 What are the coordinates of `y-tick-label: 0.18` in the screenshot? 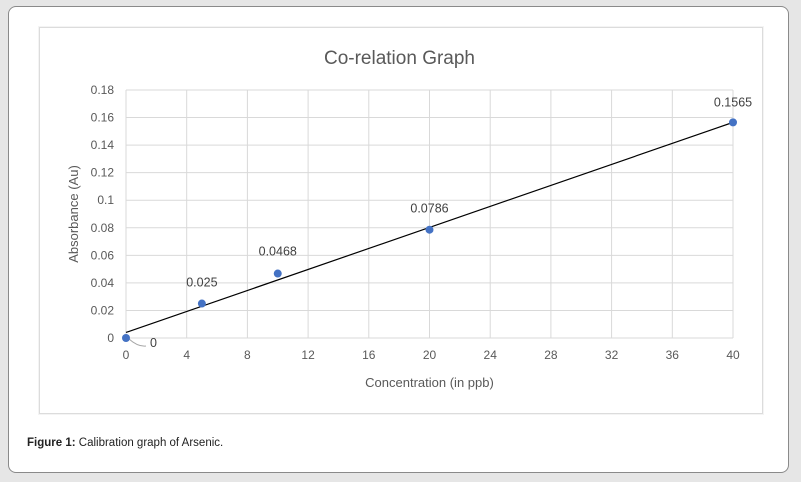 It's located at (103, 90).